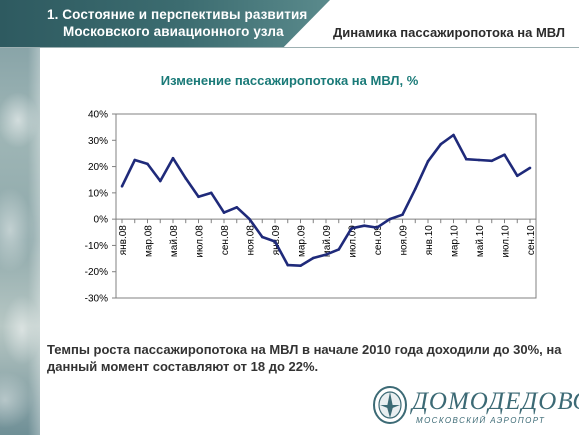 The height and width of the screenshot is (435, 579). What do you see at coordinates (455, 241) in the screenshot?
I see `x-tick-label: мар.10` at bounding box center [455, 241].